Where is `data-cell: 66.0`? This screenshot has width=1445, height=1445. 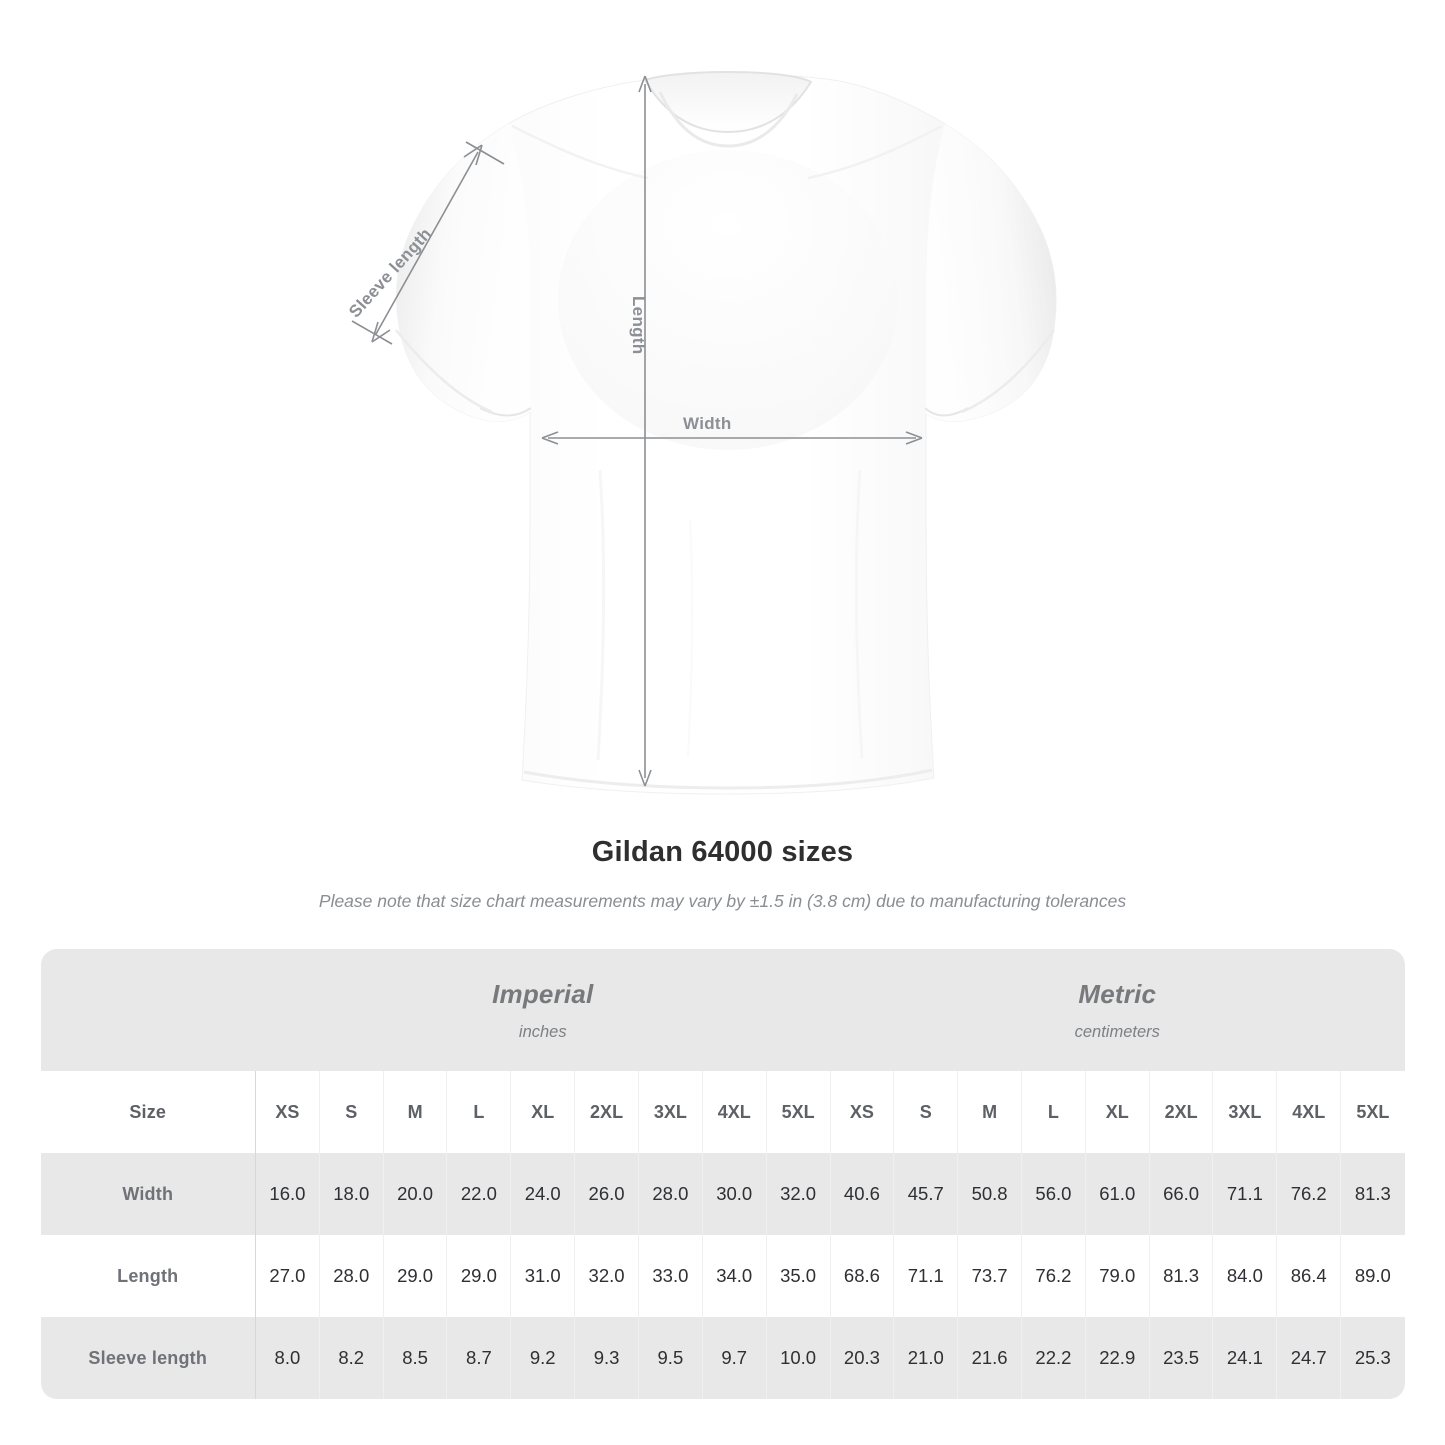
data-cell: 66.0 is located at coordinates (1181, 1194).